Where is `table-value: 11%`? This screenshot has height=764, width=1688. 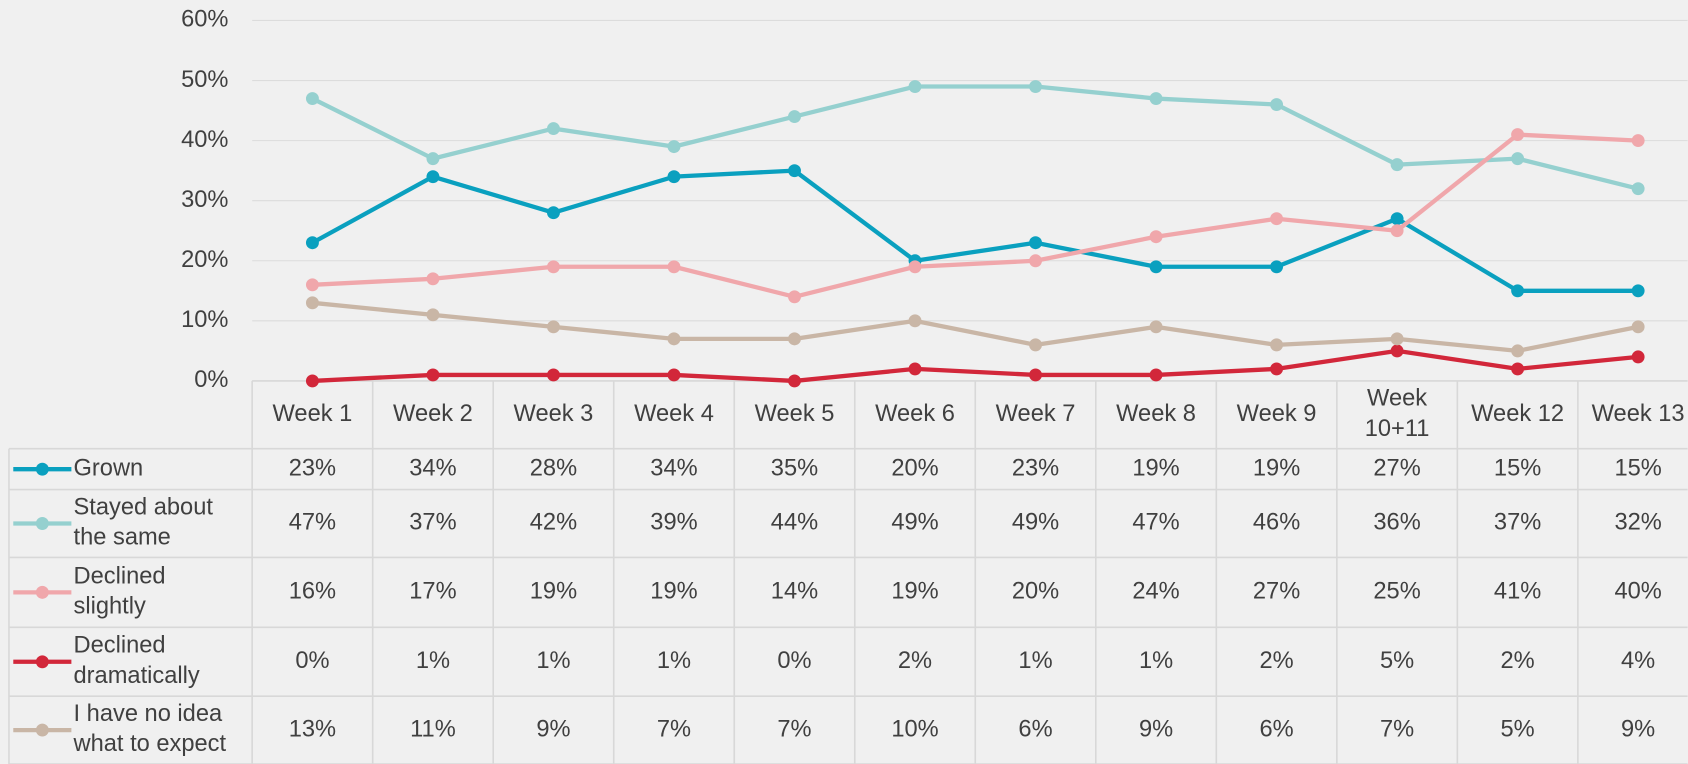
table-value: 11% is located at coordinates (433, 729).